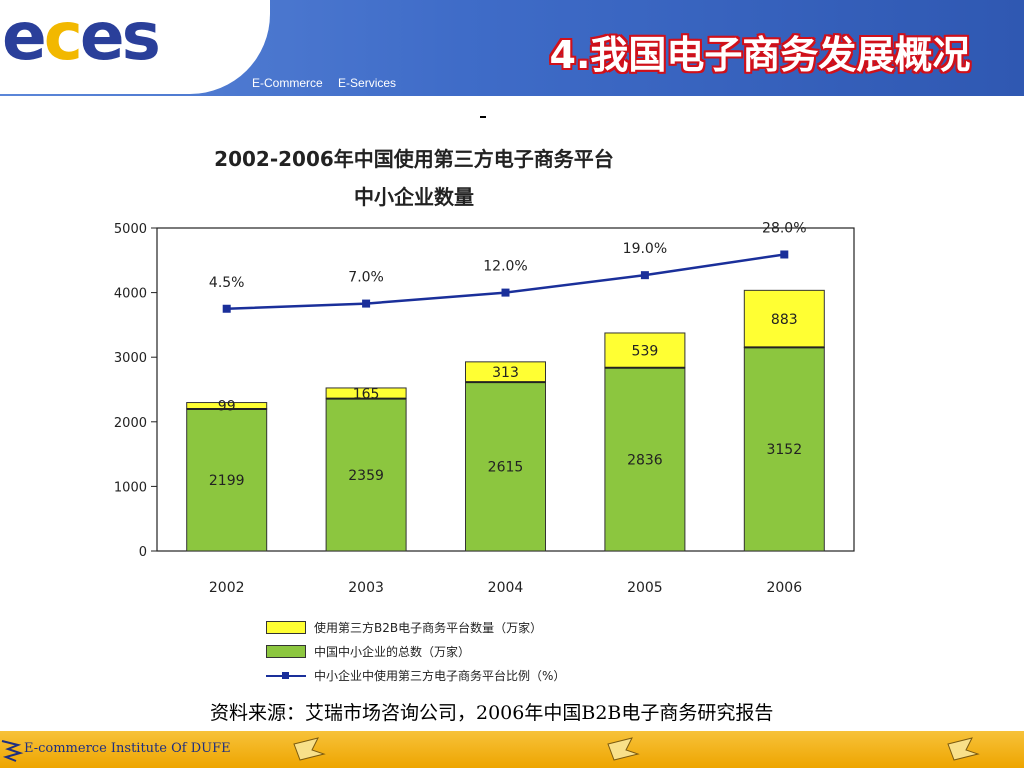  I want to click on y-axis: 0 1000 2000 3000 4000 5000, so click(135, 391).